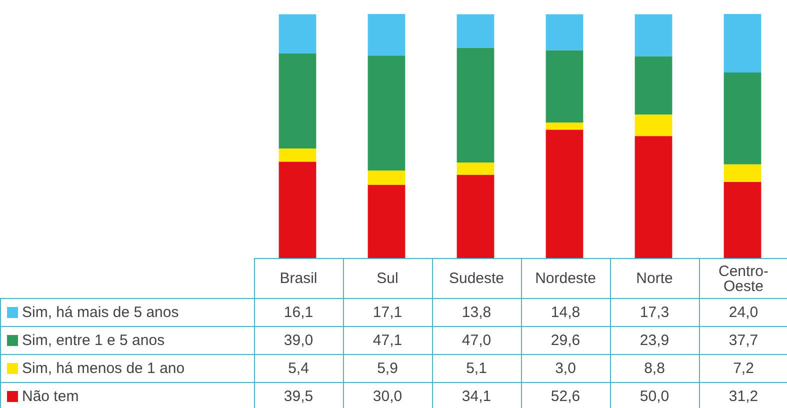 The height and width of the screenshot is (408, 787). What do you see at coordinates (387, 395) in the screenshot?
I see `data-label: 30,0` at bounding box center [387, 395].